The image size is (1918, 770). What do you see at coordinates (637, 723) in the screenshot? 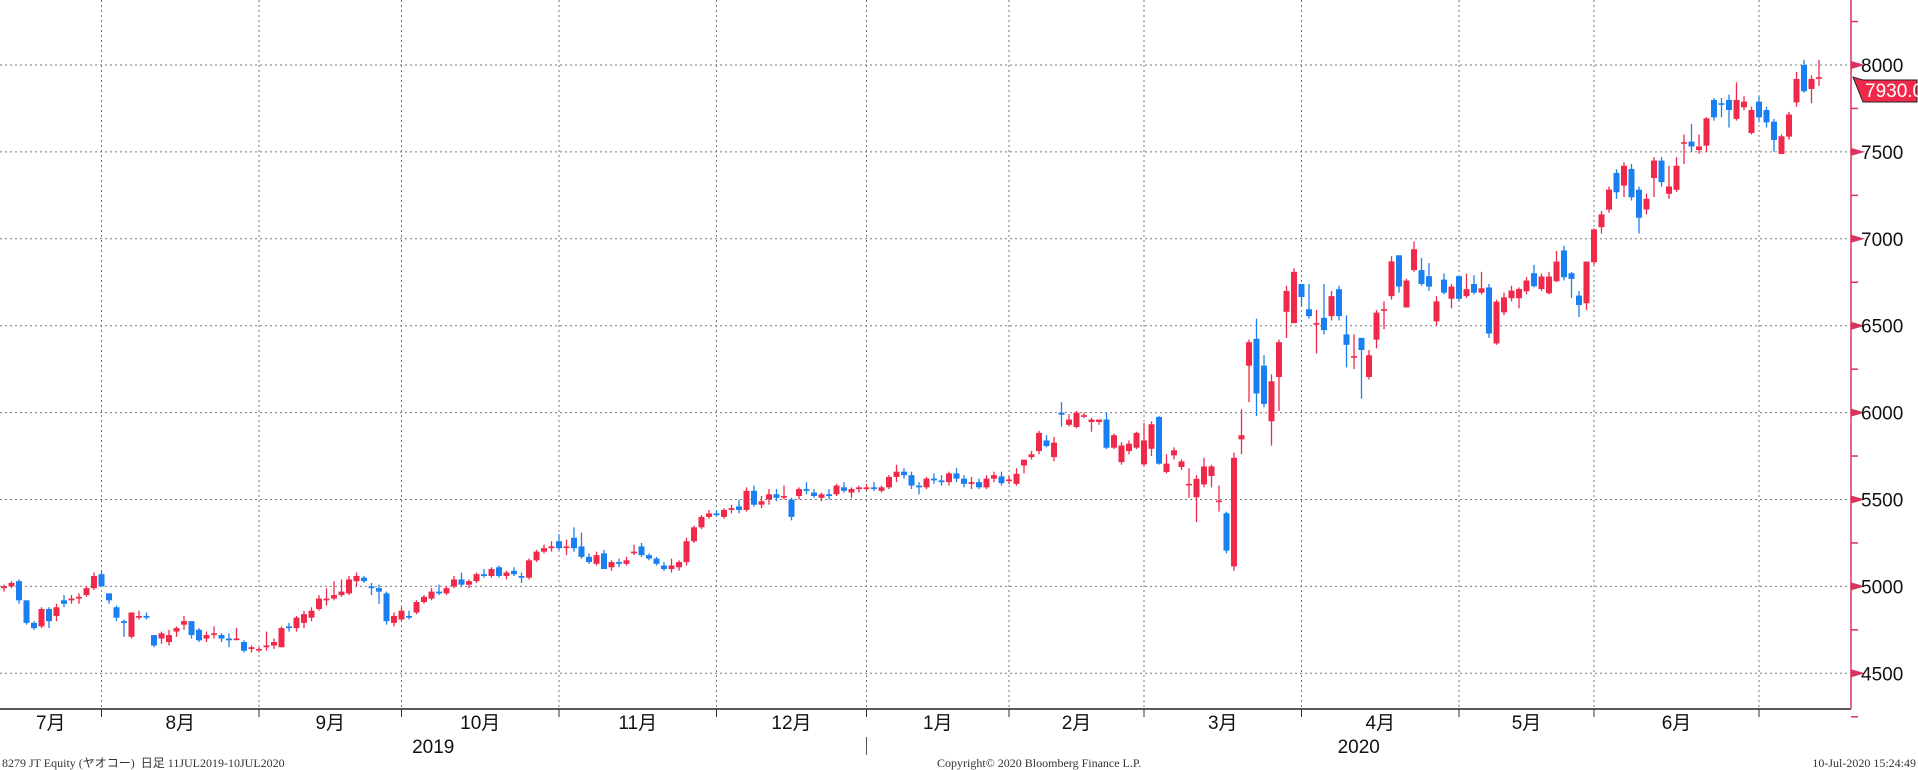
I see `month-label: 11月` at bounding box center [637, 723].